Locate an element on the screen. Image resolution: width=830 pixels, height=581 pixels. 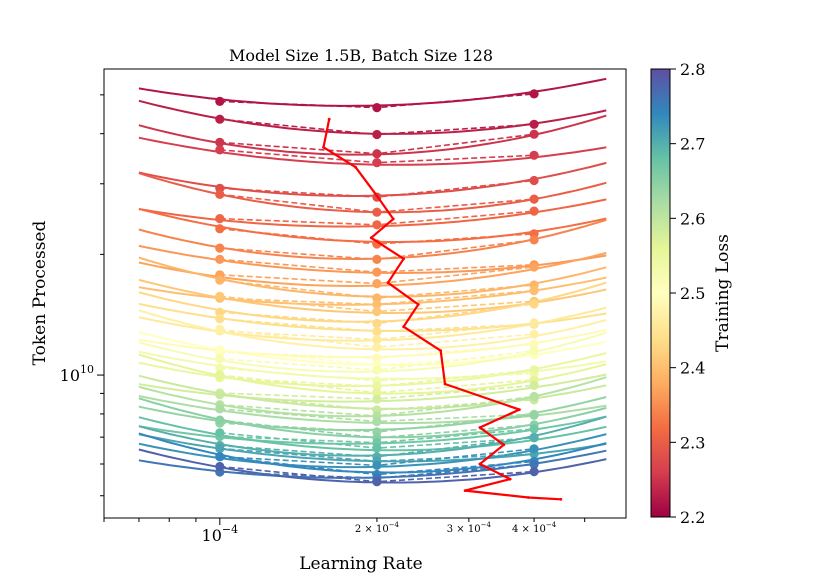
x-tick-coef: 3 × is located at coordinates (457, 529).